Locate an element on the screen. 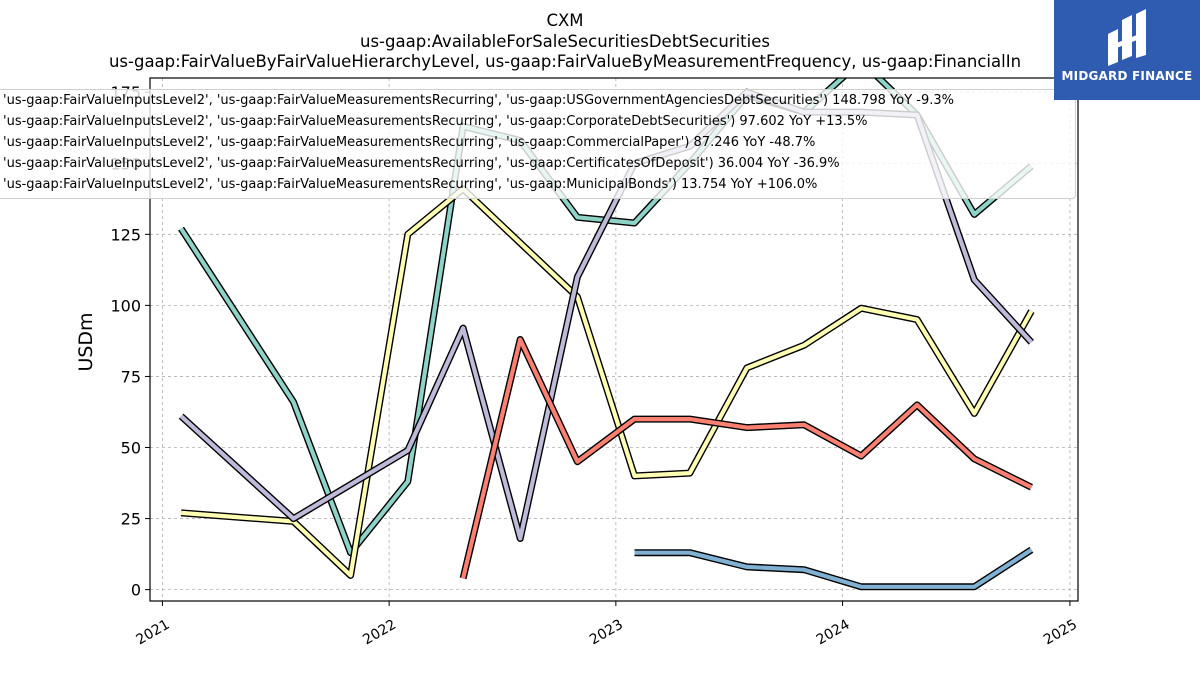 The image size is (1200, 675). x-tick-label: 2021 is located at coordinates (153, 633).